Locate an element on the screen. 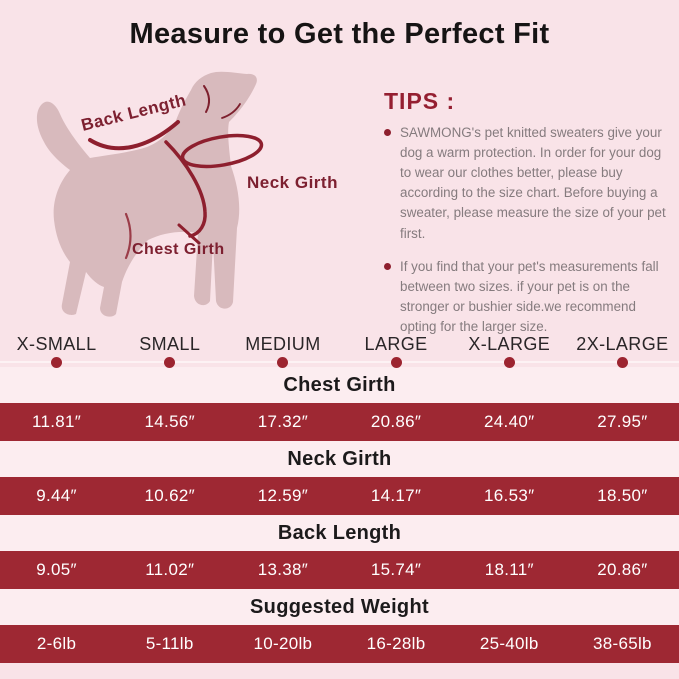 This screenshot has width=679, height=679. chest-girth-label: Chest Girth is located at coordinates (178, 249).